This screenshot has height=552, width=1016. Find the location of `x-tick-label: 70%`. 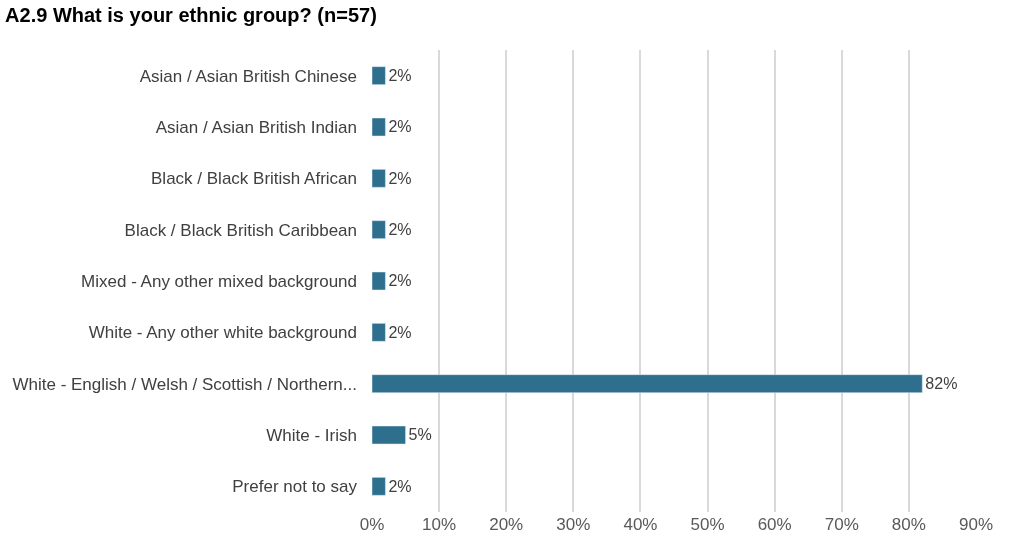

x-tick-label: 70% is located at coordinates (841, 524).